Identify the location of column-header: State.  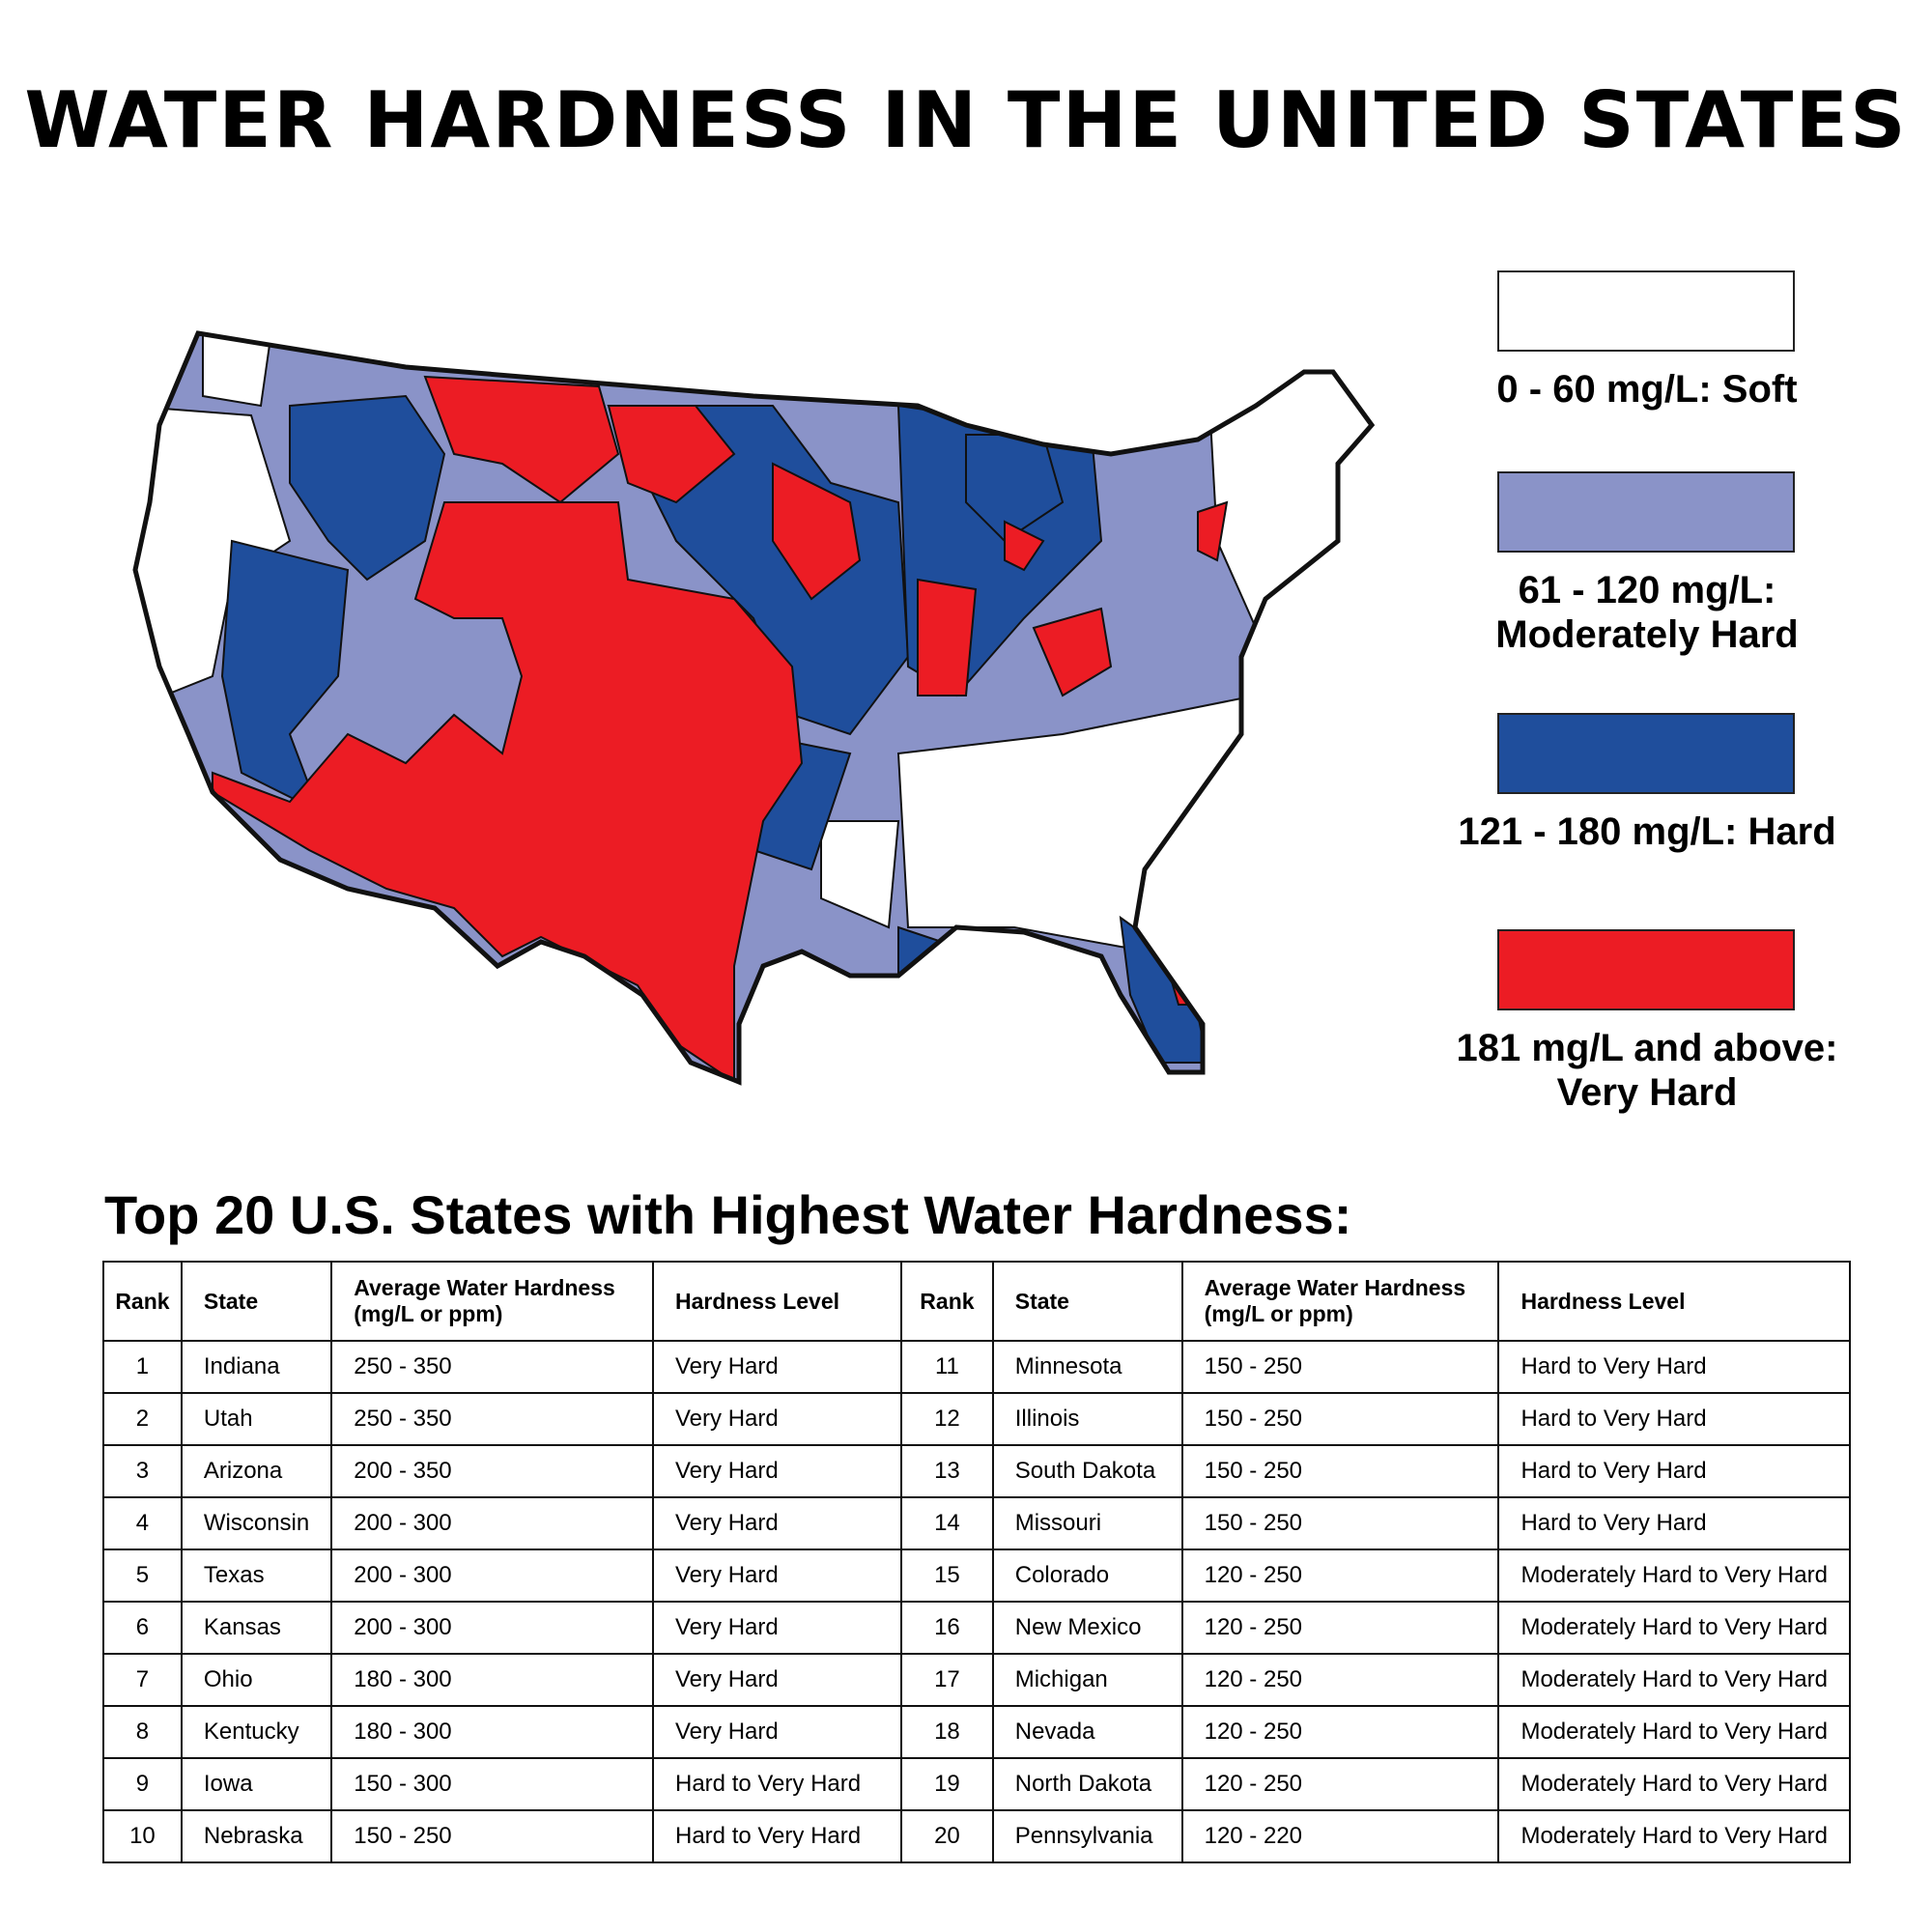
(1087, 1301).